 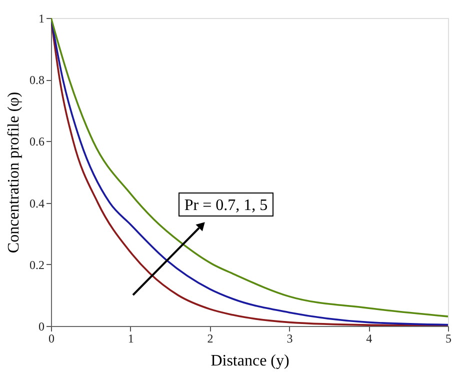 What do you see at coordinates (37, 80) in the screenshot?
I see `y-tick-label: 0.8` at bounding box center [37, 80].